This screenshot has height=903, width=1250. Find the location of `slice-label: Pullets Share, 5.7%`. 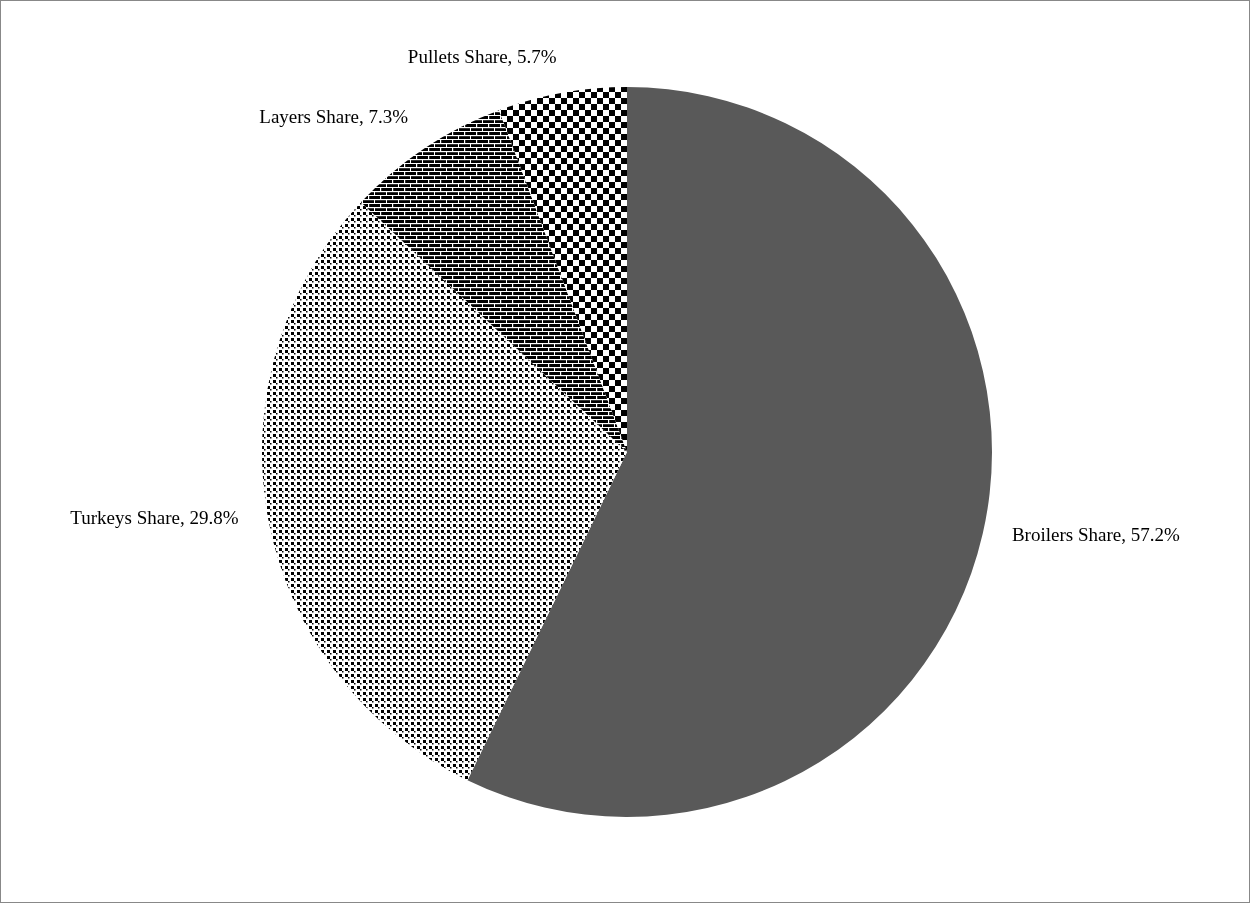

slice-label: Pullets Share, 5.7% is located at coordinates (482, 57).